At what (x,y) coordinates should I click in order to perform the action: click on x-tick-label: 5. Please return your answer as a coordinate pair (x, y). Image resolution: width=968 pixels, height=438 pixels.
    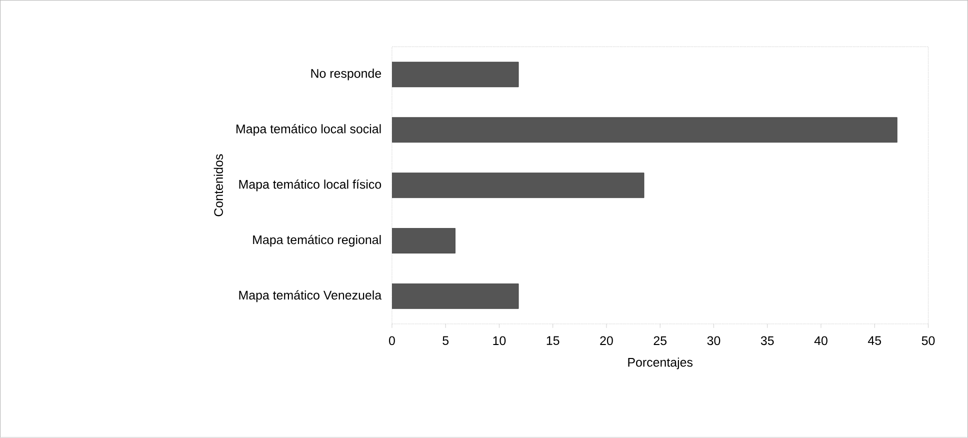
    Looking at the image, I should click on (445, 341).